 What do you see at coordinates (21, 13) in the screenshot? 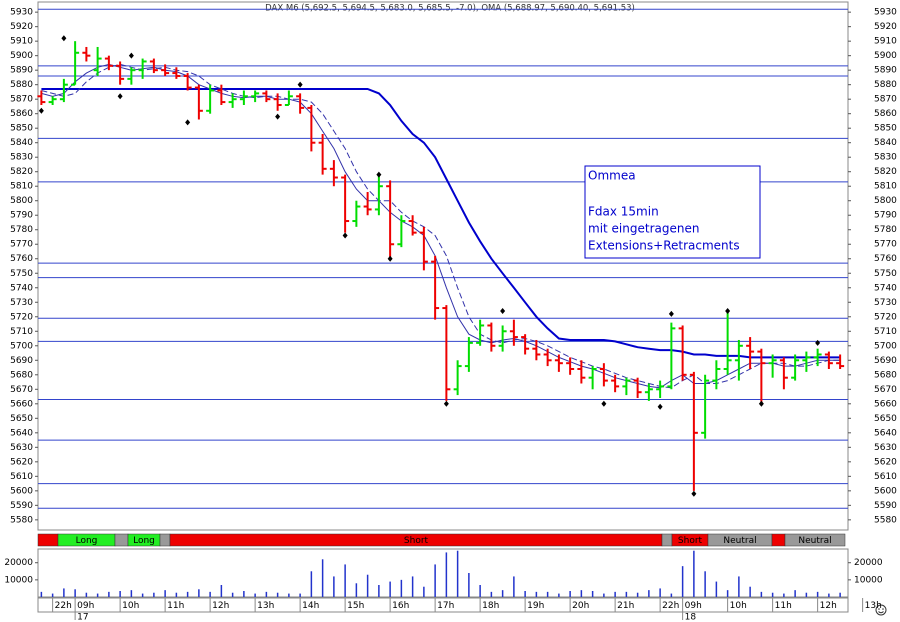
I see `y-tick-label: 5930` at bounding box center [21, 13].